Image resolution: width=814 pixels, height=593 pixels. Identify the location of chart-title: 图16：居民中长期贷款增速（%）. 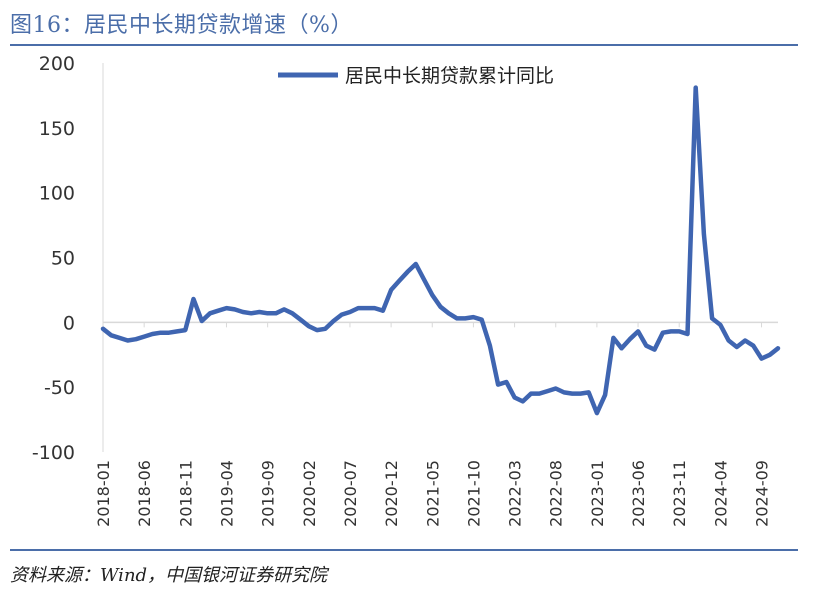
(181, 25).